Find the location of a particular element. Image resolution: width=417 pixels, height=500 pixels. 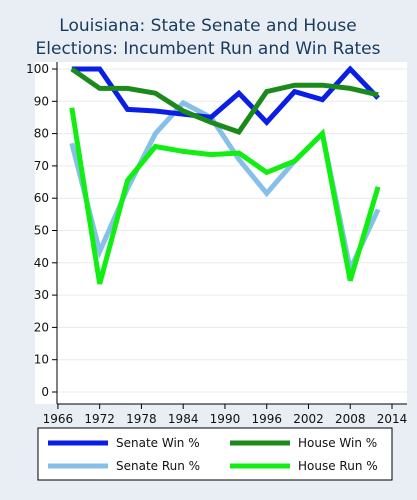

x-tick-label: 1990 is located at coordinates (225, 419).